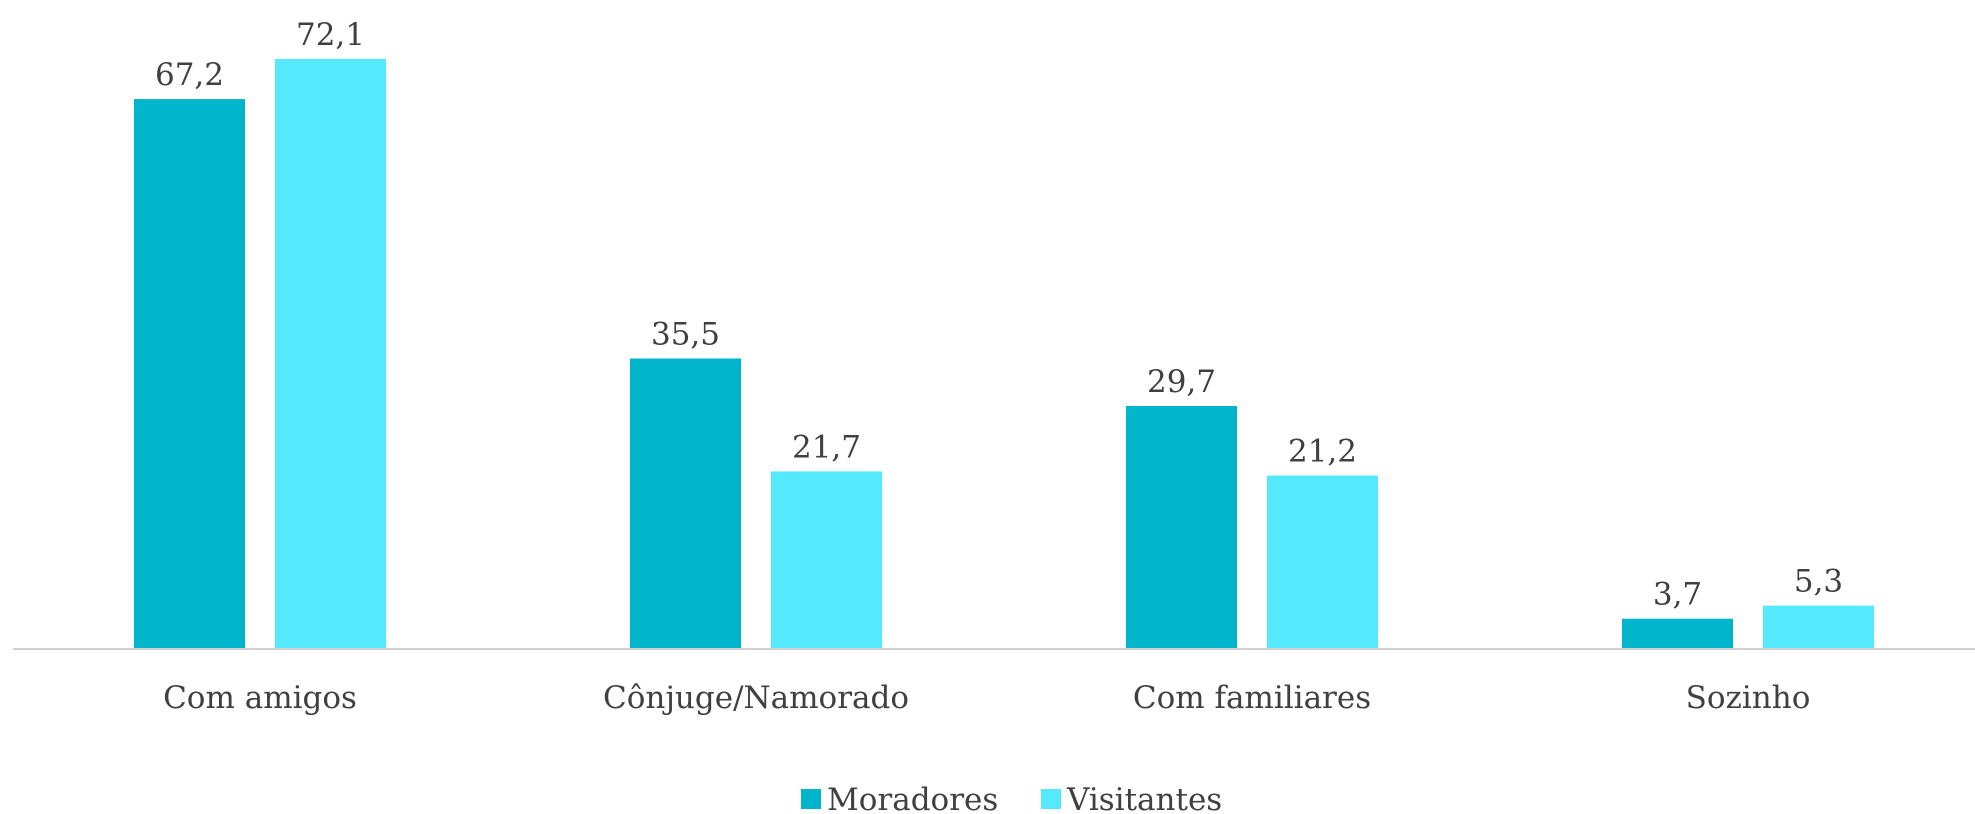 This screenshot has height=814, width=1975. I want to click on value-label: 21,2, so click(1322, 452).